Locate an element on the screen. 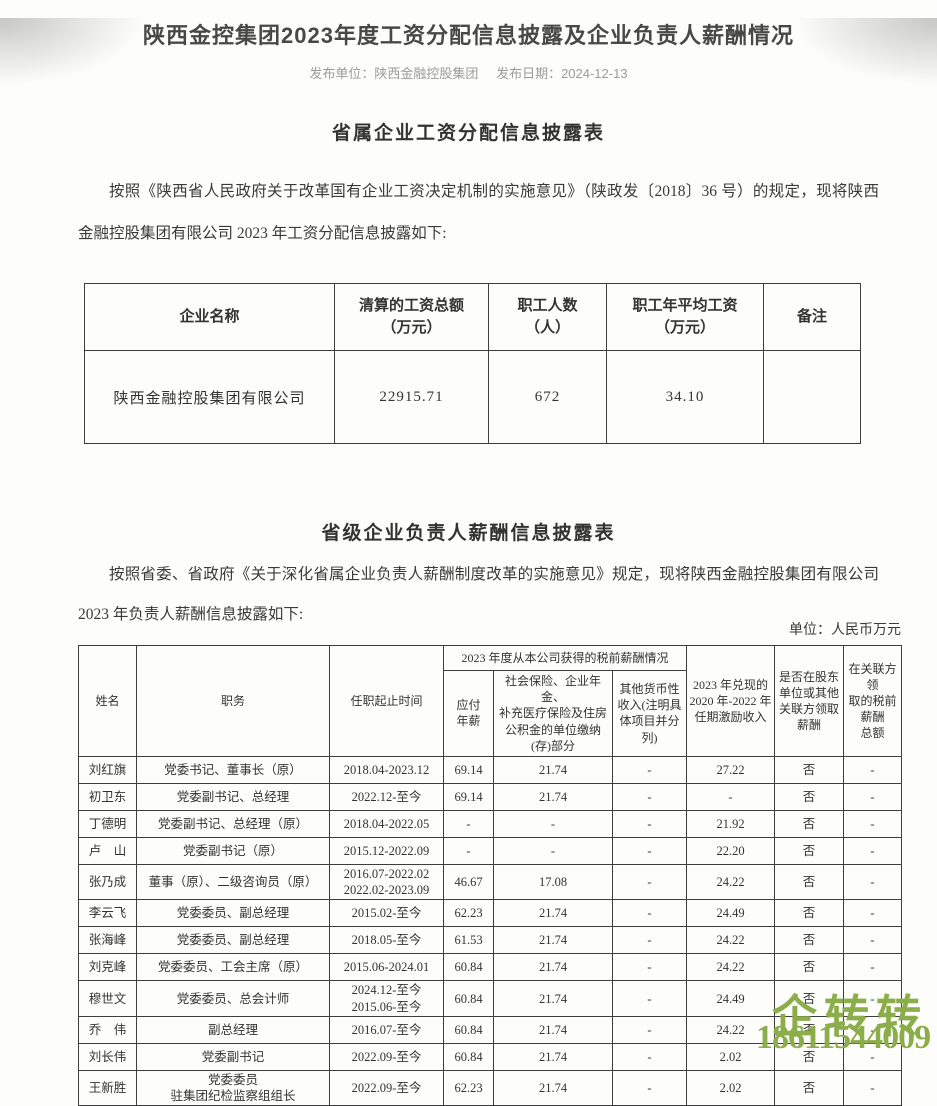  cell-name: 张乃成 is located at coordinates (107, 882).